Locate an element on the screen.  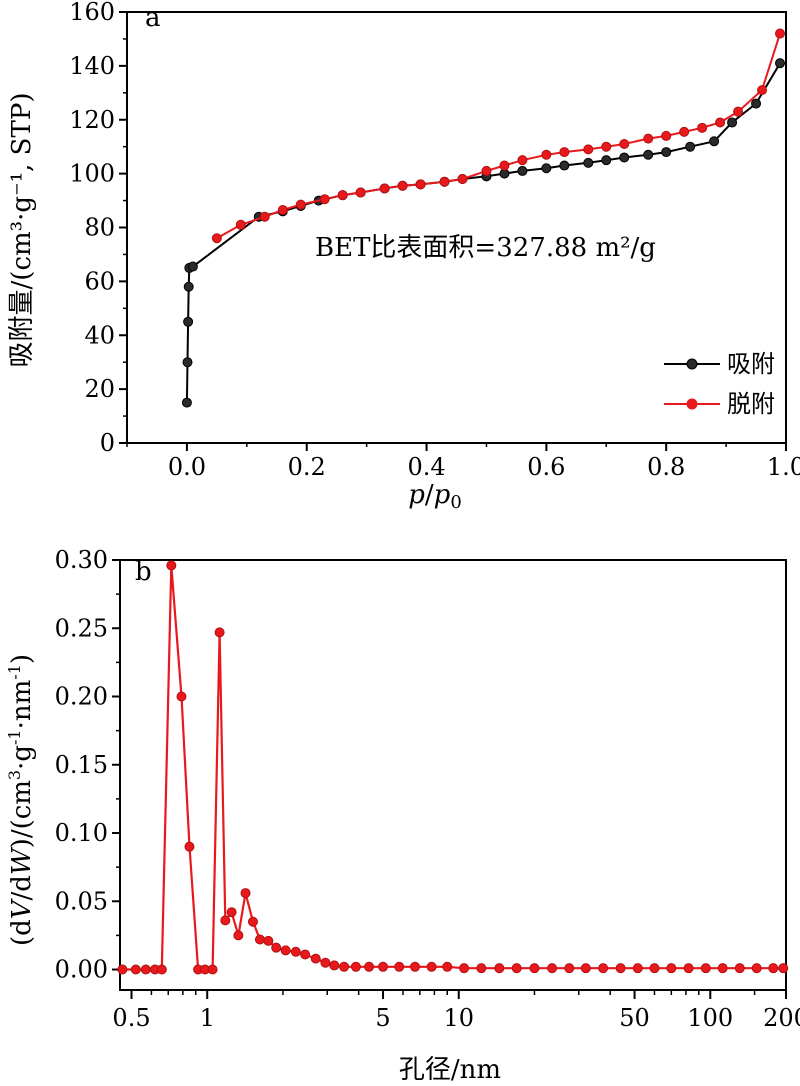
x-tick-label: 50 is located at coordinates (634, 1018).